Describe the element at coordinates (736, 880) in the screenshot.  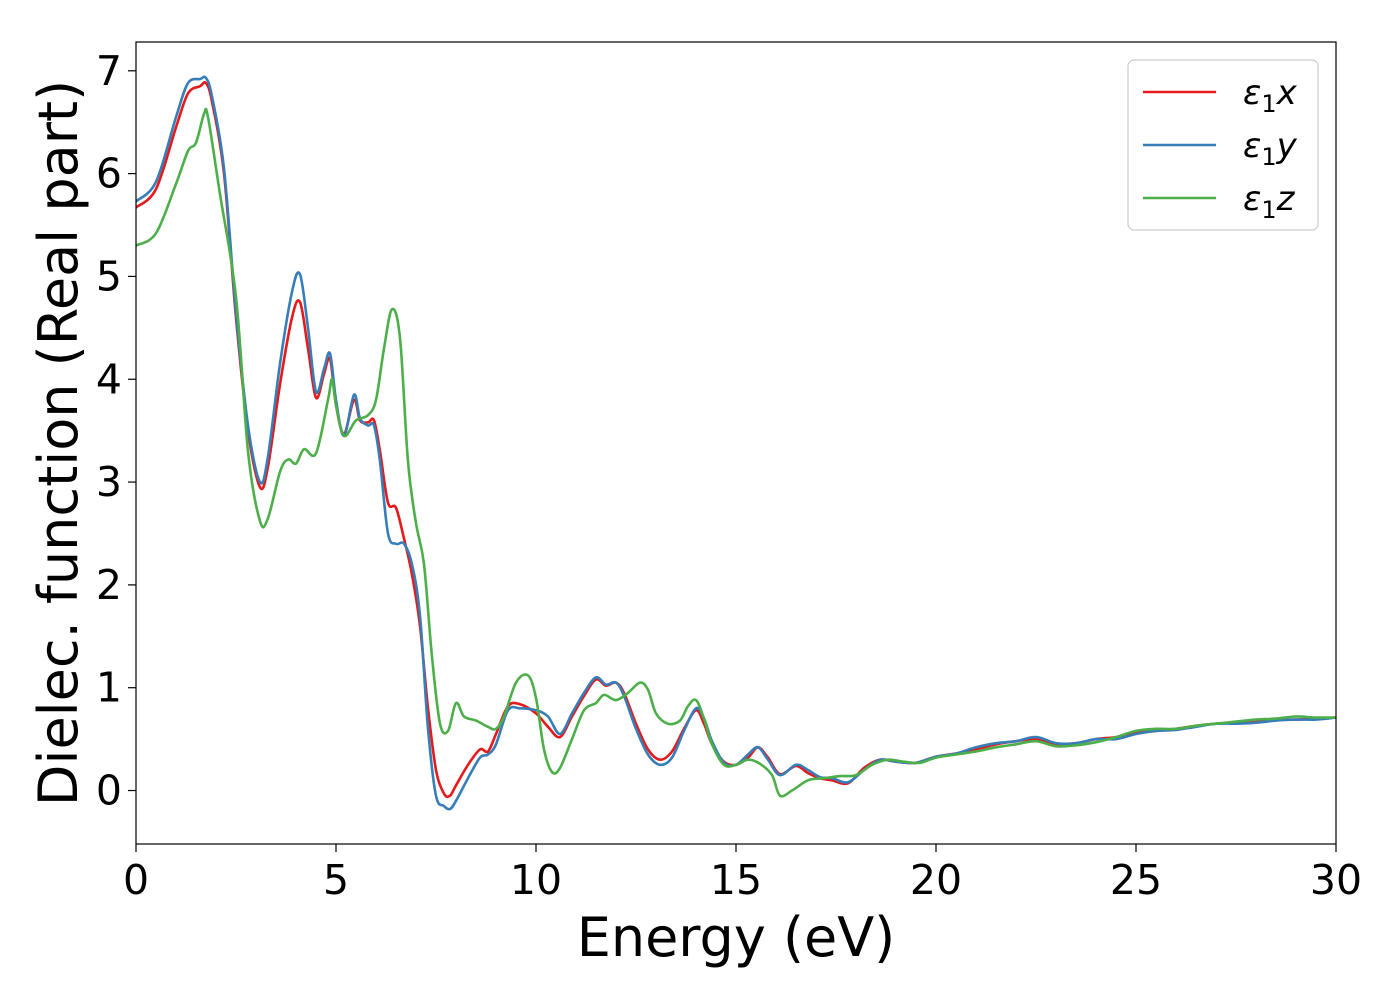
I see `x-tick-label: 15` at that location.